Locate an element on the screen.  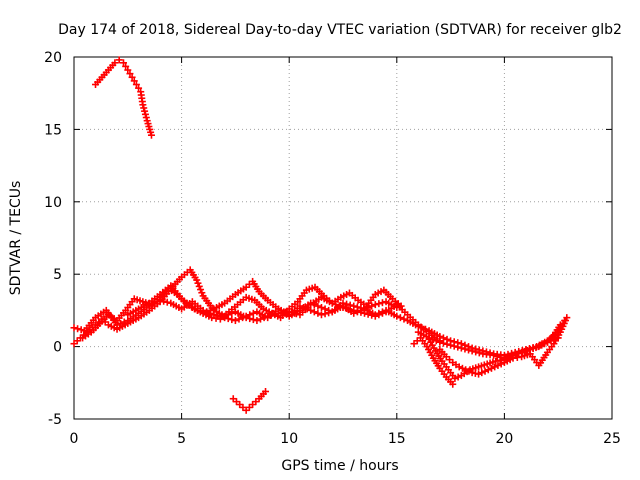
series-track-low is located at coordinates (249, 400).